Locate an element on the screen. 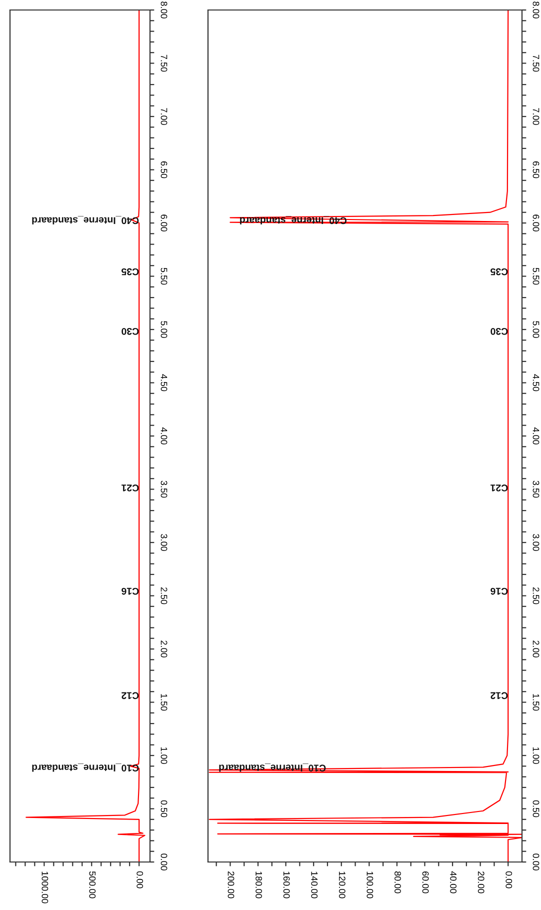 The height and width of the screenshot is (910, 541). x-tick-label: 40.00 is located at coordinates (453, 882).